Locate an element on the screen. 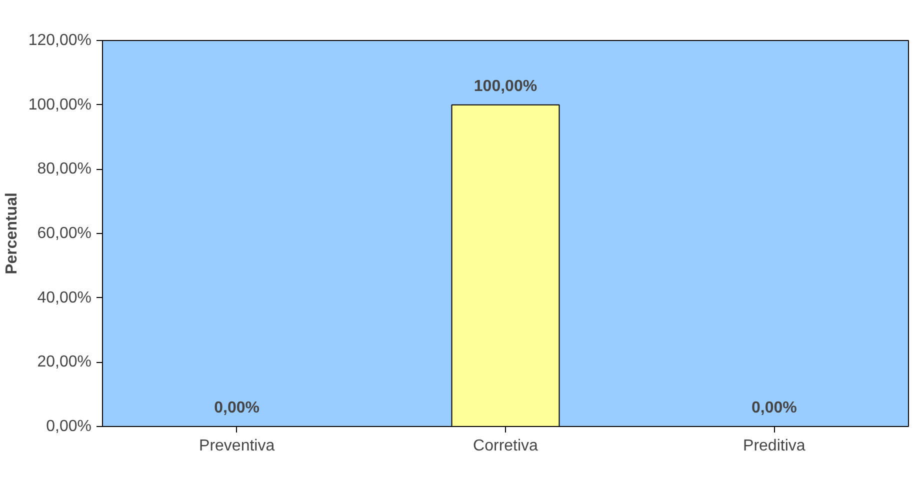  y-axis-title: Percentual is located at coordinates (11, 233).